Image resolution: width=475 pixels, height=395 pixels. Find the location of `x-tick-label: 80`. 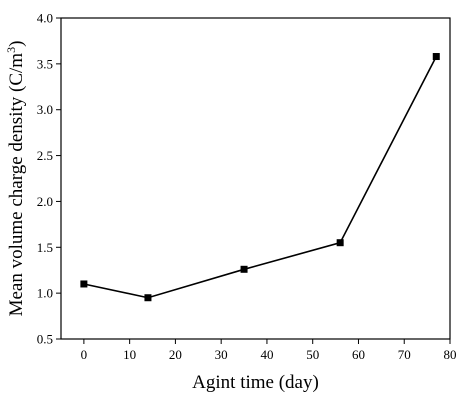

x-tick-label: 80 is located at coordinates (450, 354).